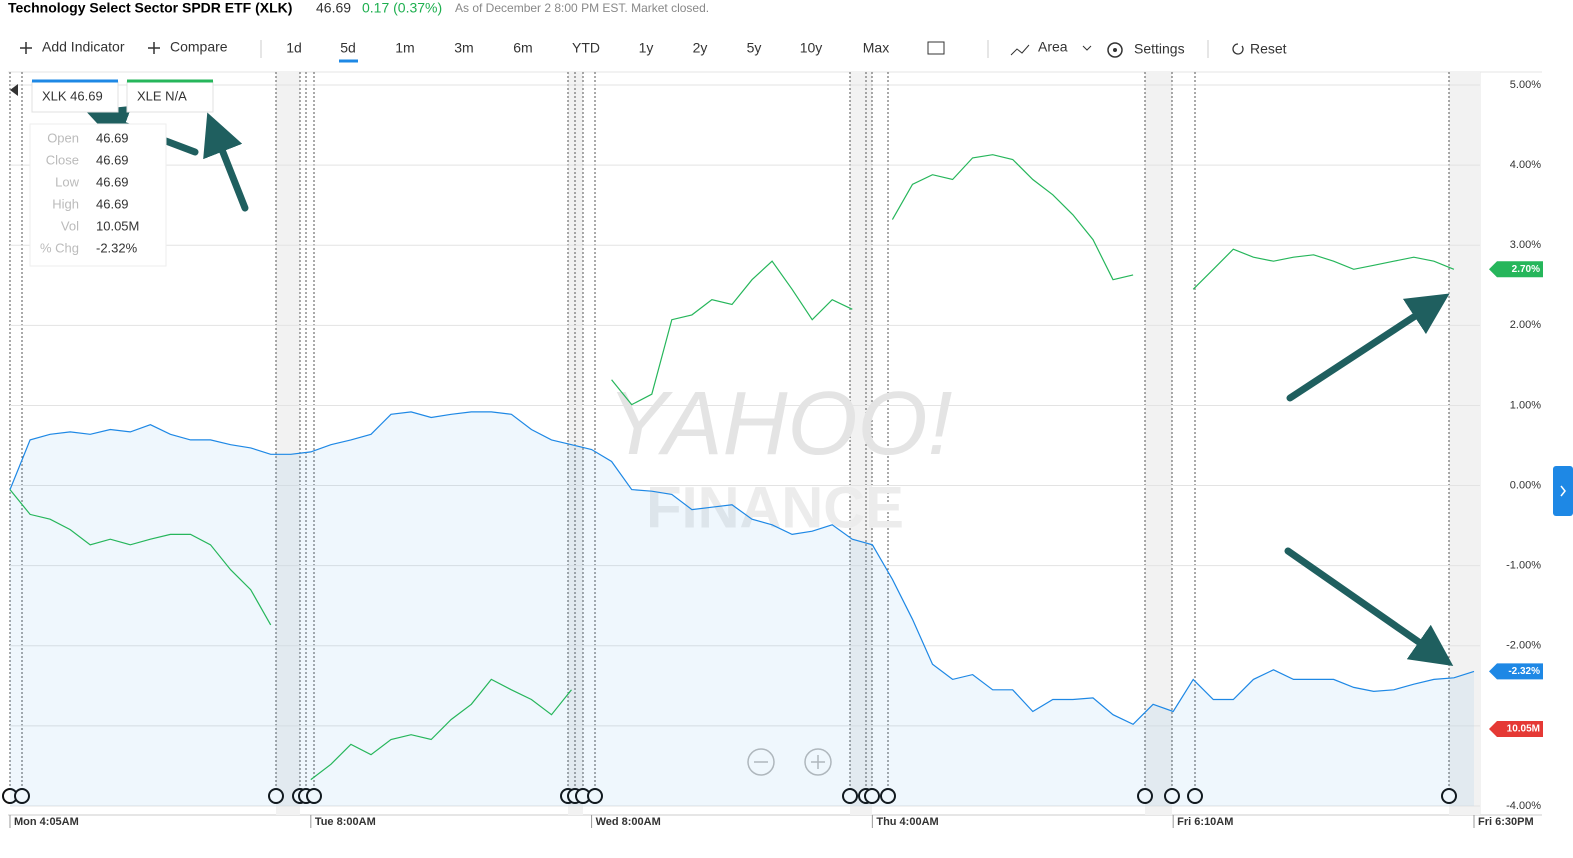 This screenshot has height=858, width=1573. I want to click on side-tab-arrow, so click(1563, 491).